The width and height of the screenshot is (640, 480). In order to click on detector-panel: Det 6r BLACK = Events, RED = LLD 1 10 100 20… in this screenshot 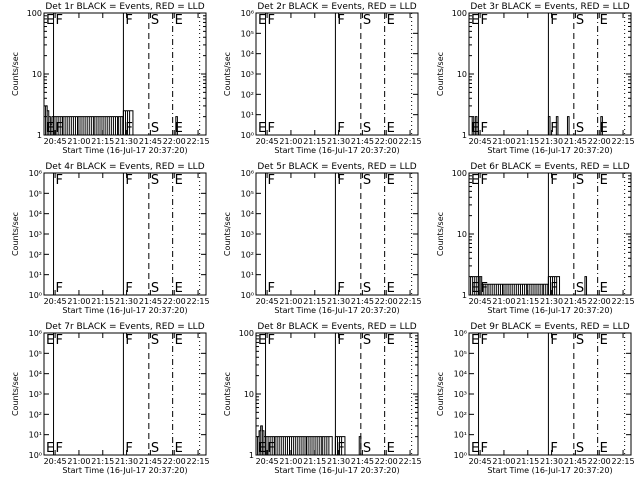, I will do `click(535, 238)`.